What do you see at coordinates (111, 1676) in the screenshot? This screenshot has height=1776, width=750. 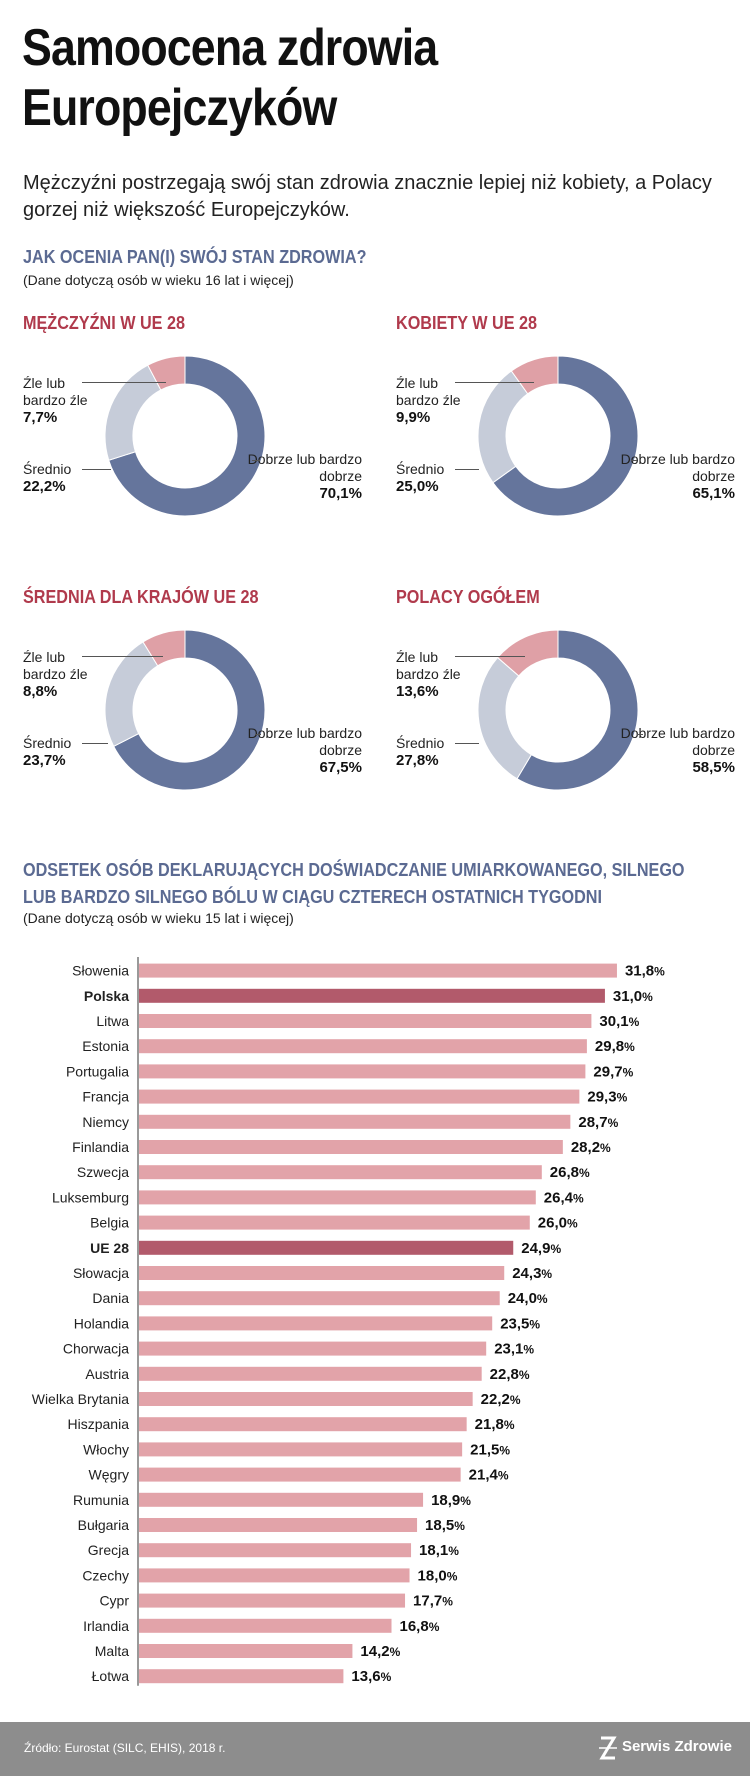 I see `category-label: Łotwa` at bounding box center [111, 1676].